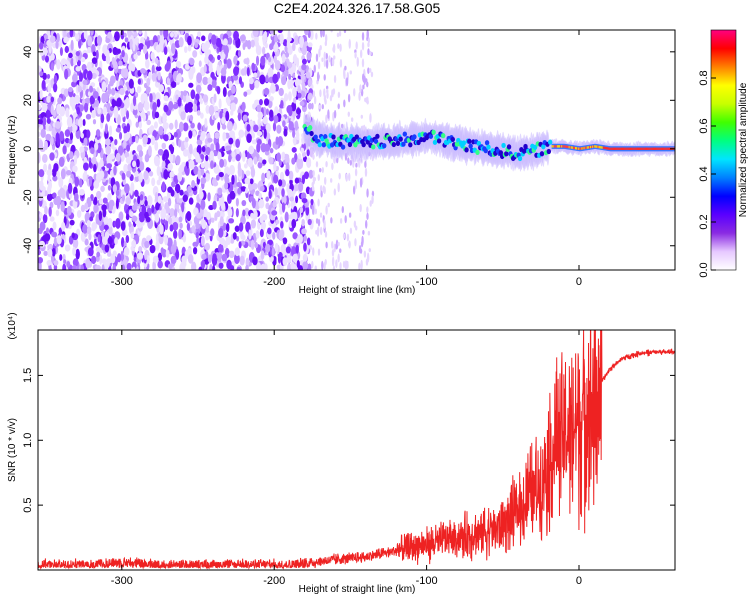  What do you see at coordinates (704, 269) in the screenshot?
I see `colorbar-tick-label: 0.0` at bounding box center [704, 269].